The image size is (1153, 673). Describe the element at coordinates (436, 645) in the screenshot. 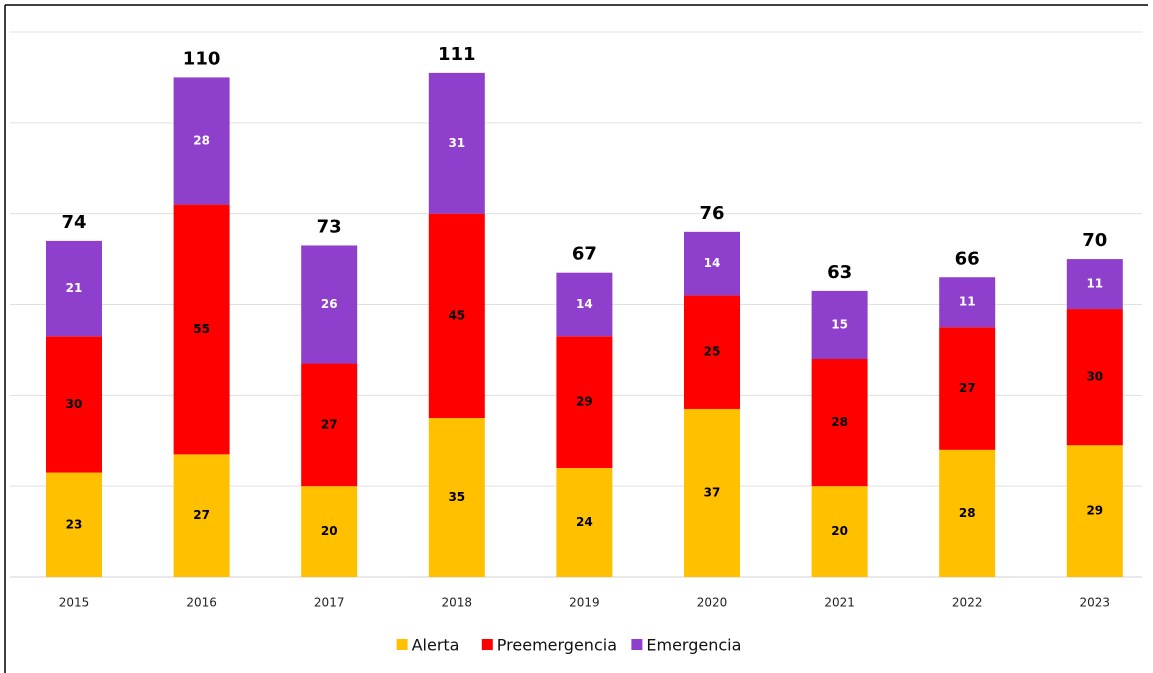

I see `legend-label: Alerta` at that location.